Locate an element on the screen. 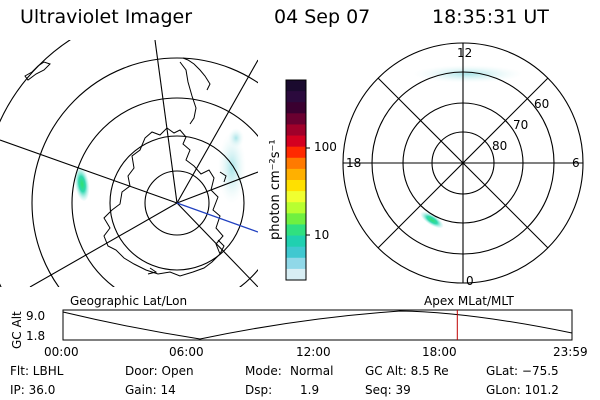 The width and height of the screenshot is (600, 400). time-tick-1800: 18:00 is located at coordinates (439, 352).